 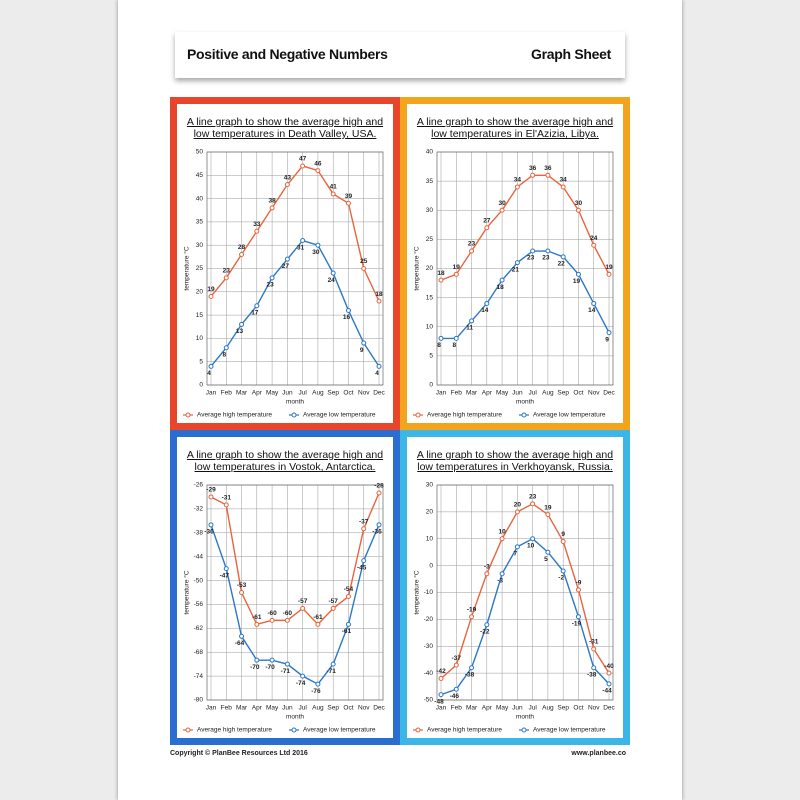 I want to click on x-tick-label: Jan, so click(x=441, y=393).